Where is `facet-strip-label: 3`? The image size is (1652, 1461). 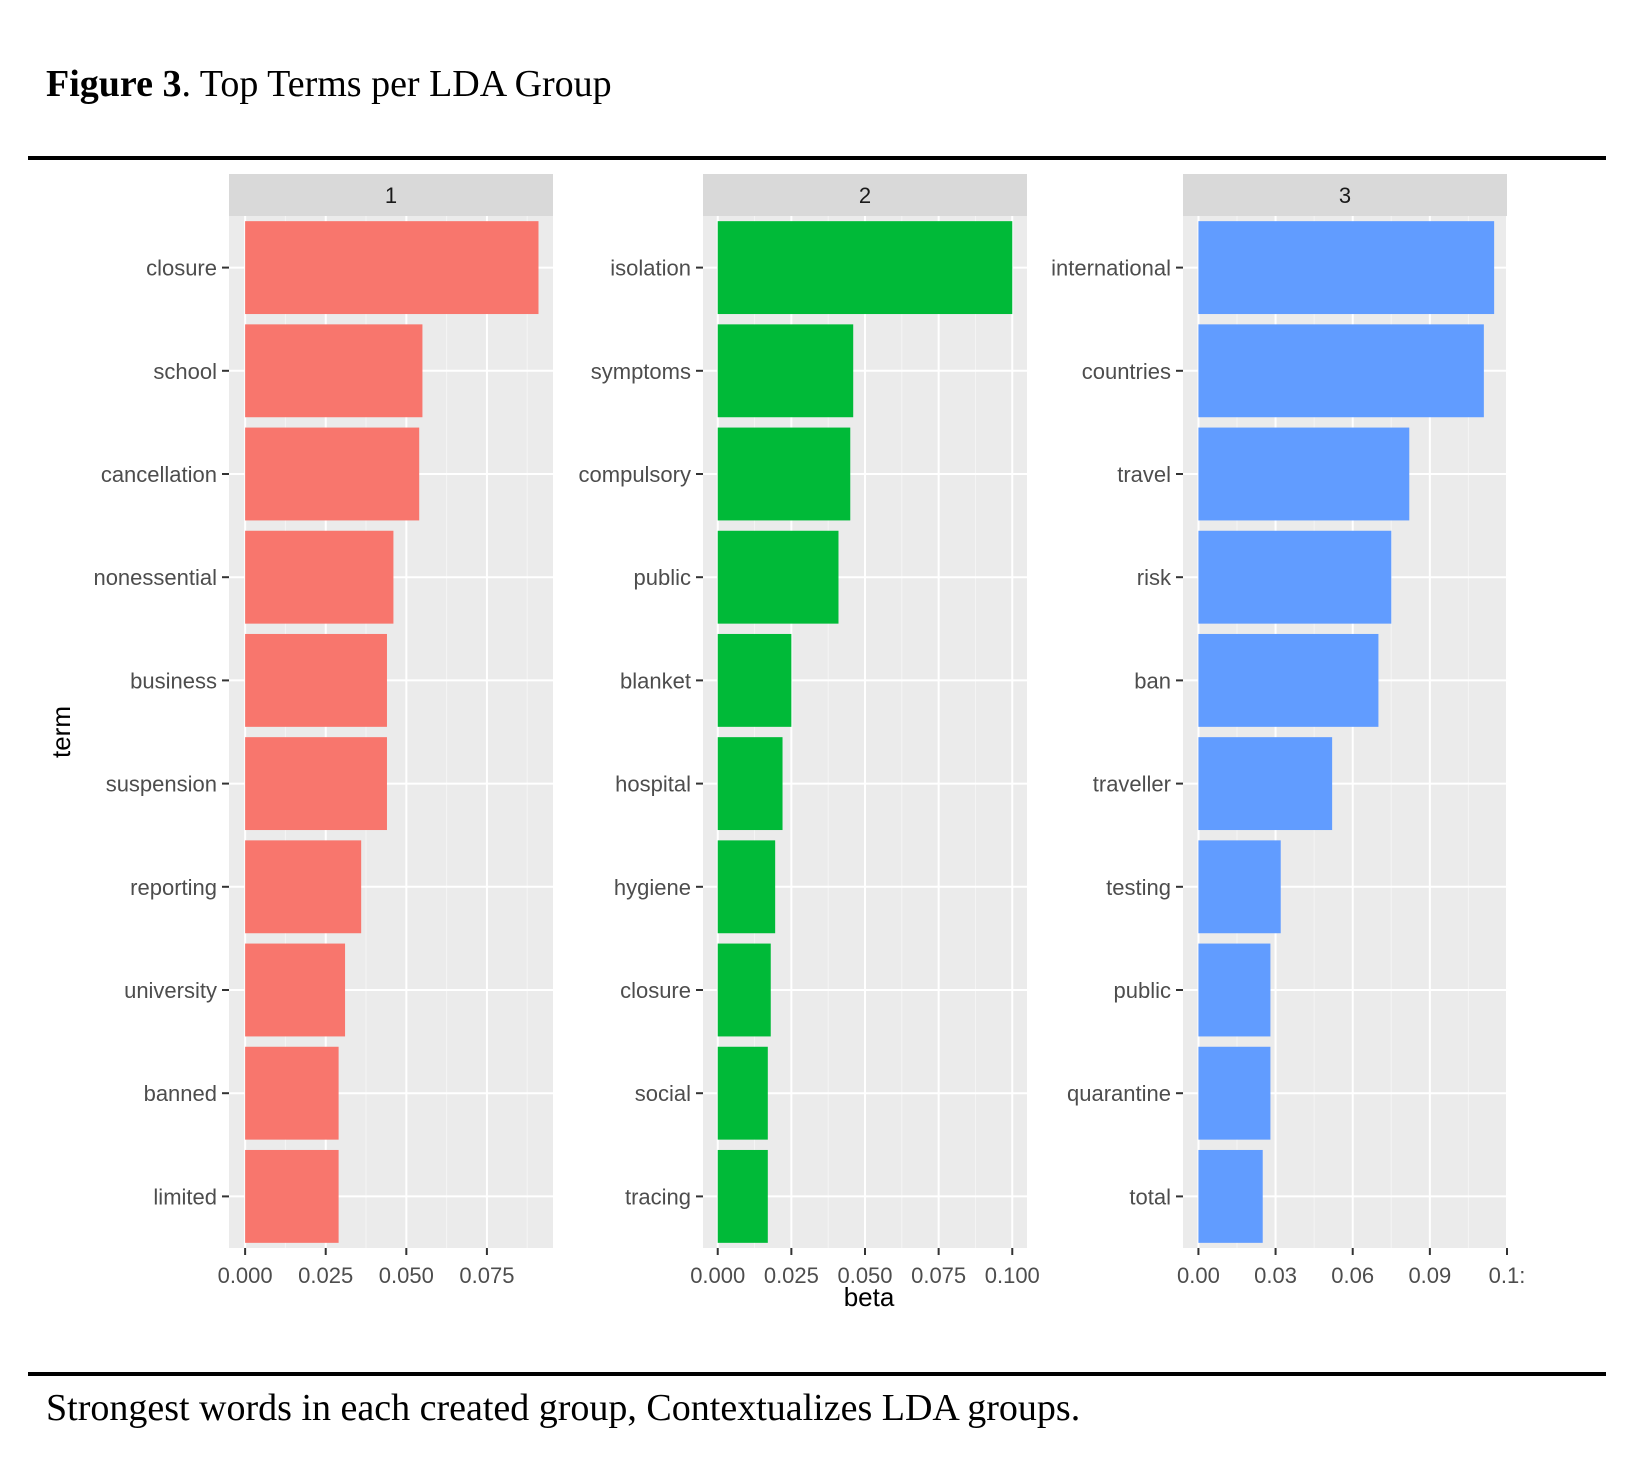 facet-strip-label: 3 is located at coordinates (1345, 195).